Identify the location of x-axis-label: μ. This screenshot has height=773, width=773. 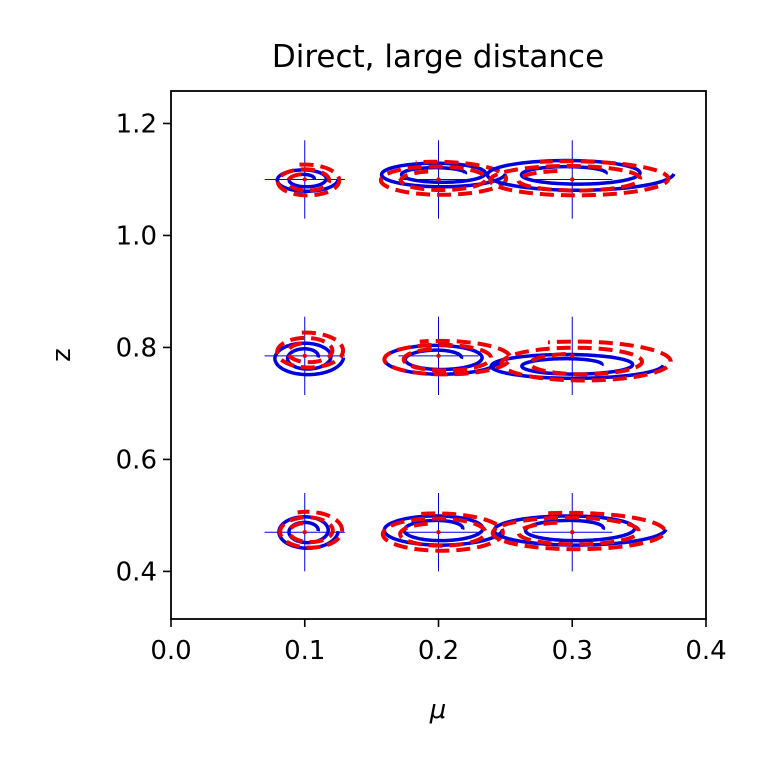
(438, 710).